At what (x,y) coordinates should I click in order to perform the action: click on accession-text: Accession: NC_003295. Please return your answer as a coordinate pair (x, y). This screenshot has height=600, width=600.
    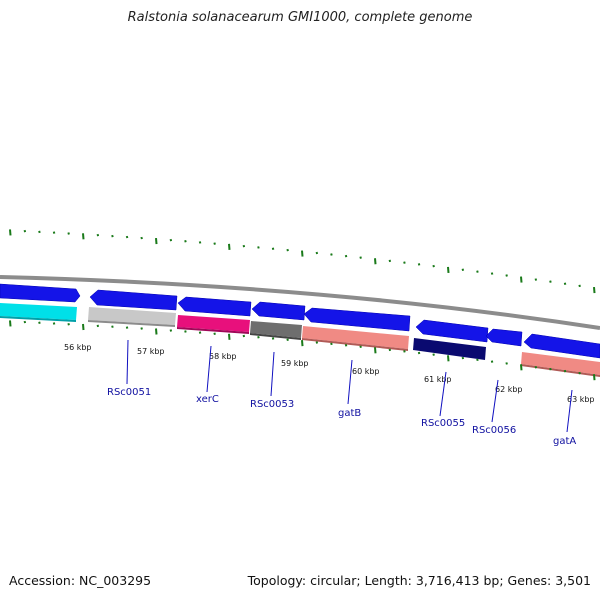
    Looking at the image, I should click on (80, 580).